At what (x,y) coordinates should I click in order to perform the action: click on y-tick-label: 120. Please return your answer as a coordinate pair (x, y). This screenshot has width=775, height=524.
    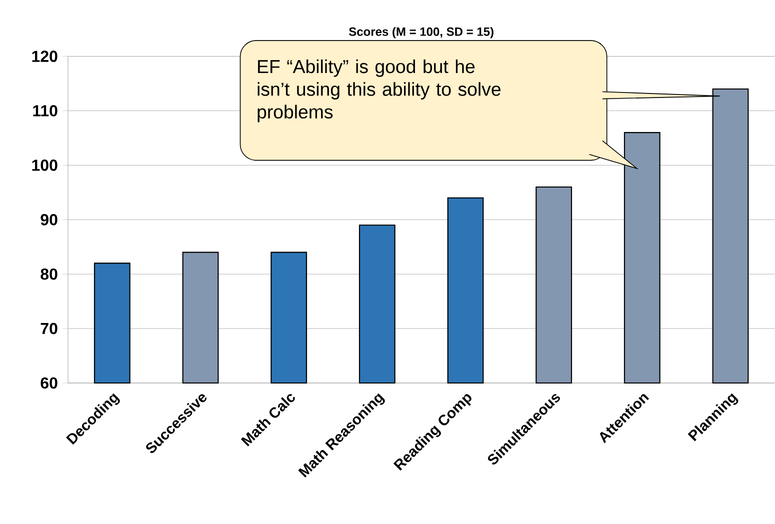
    Looking at the image, I should click on (45, 56).